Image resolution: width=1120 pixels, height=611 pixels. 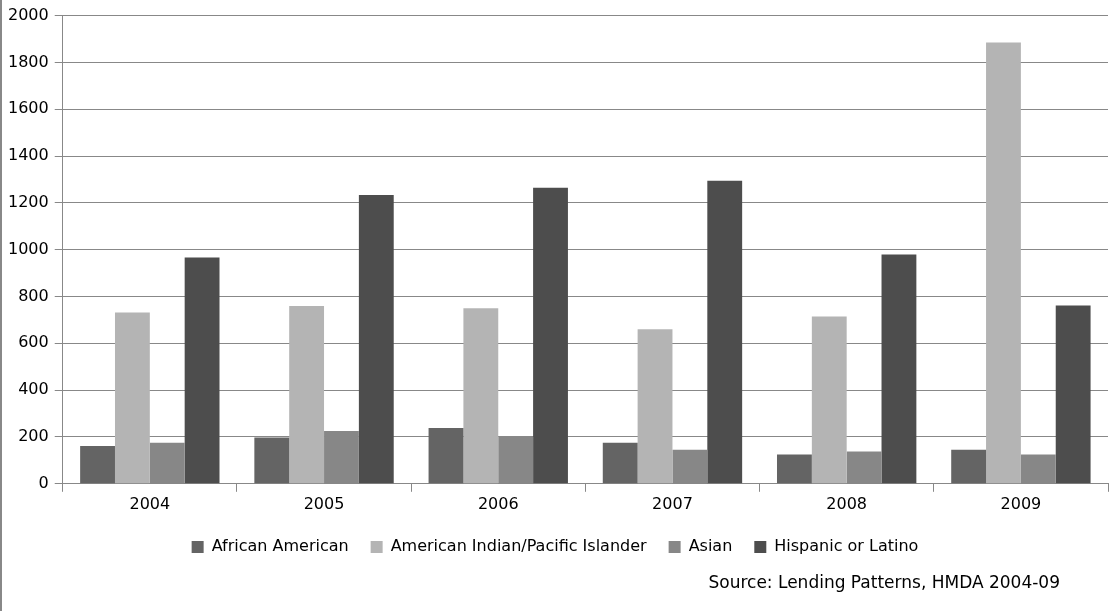 What do you see at coordinates (33, 342) in the screenshot?
I see `y-tick-label: 600` at bounding box center [33, 342].